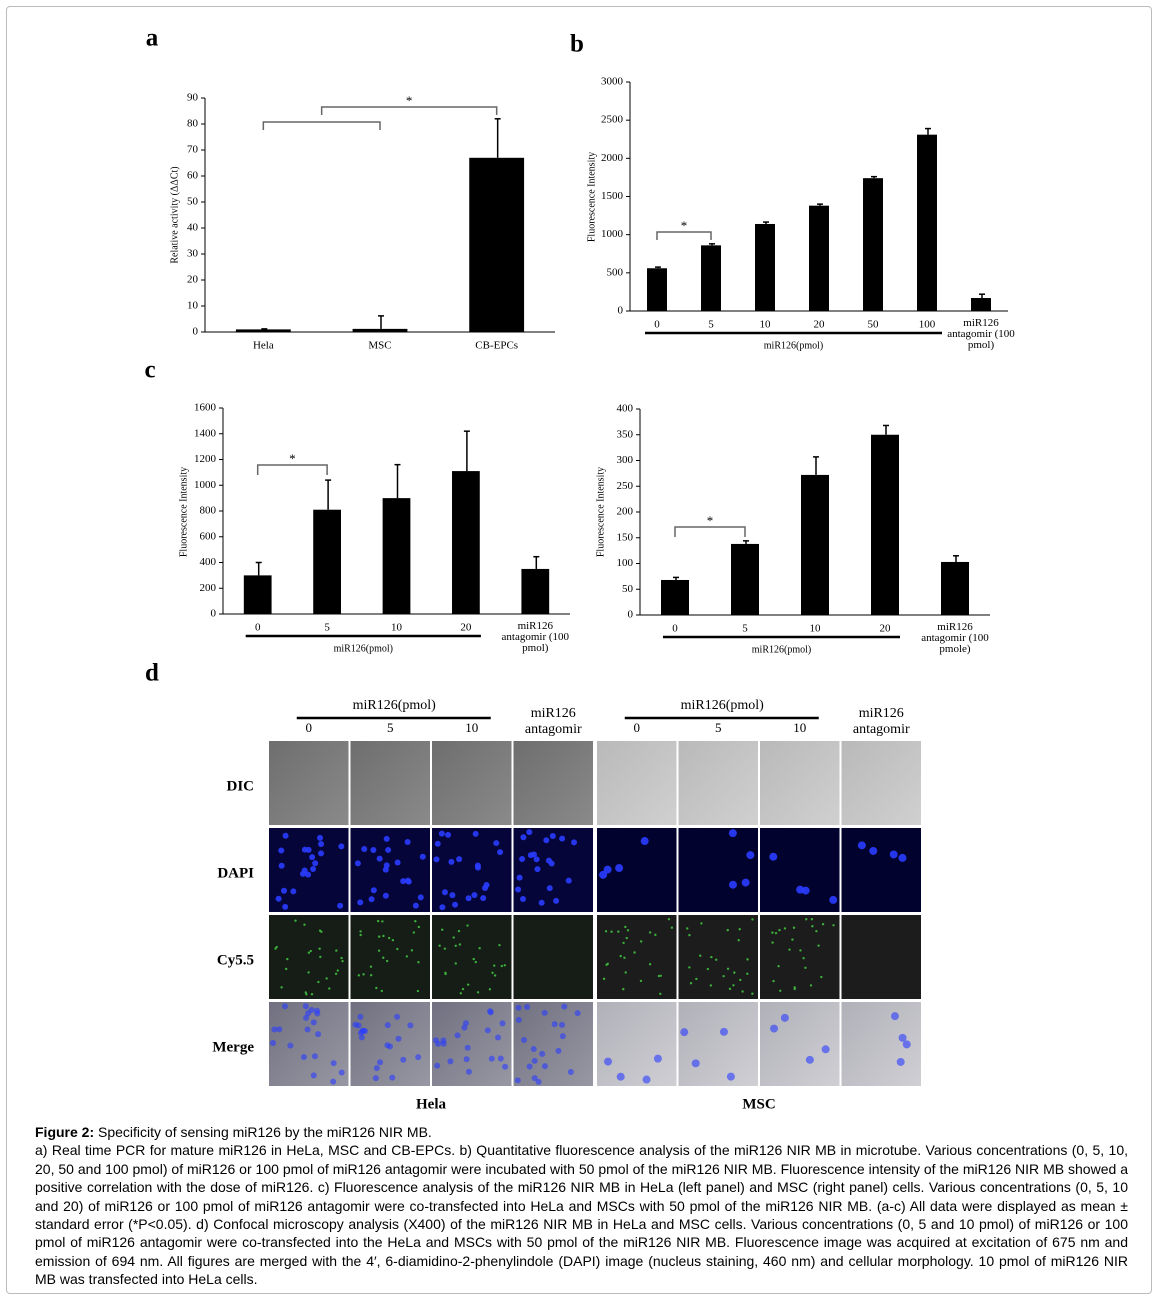  I want to click on y-tick-label: 300, so click(625, 460).